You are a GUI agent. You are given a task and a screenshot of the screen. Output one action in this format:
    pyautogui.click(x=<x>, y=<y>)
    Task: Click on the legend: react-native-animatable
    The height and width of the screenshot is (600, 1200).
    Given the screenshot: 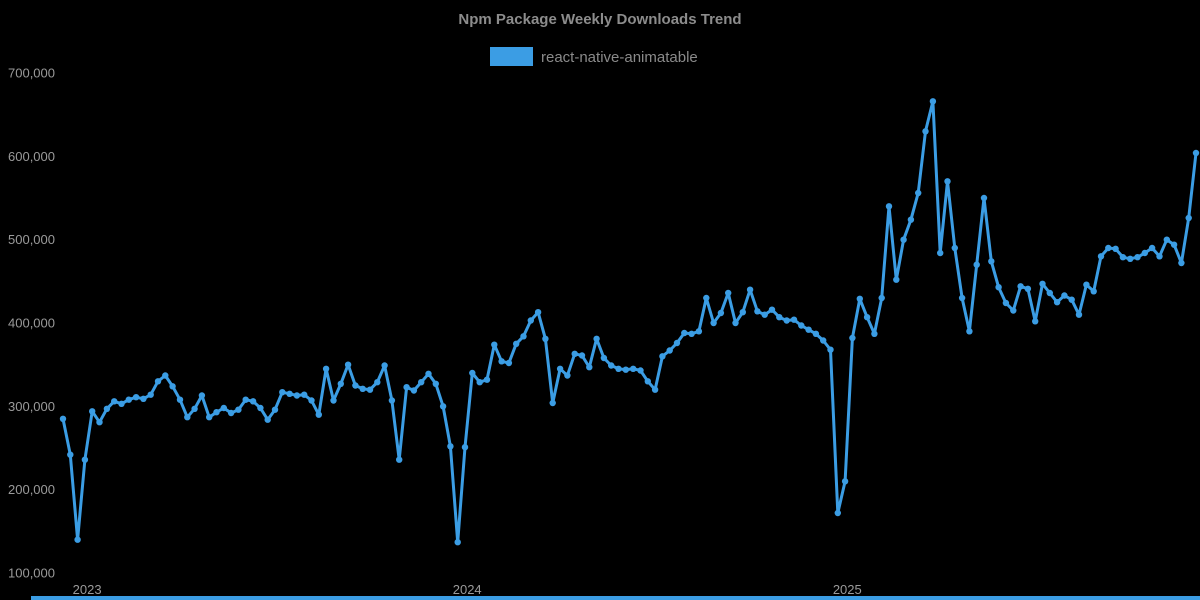 What is the action you would take?
    pyautogui.click(x=594, y=56)
    